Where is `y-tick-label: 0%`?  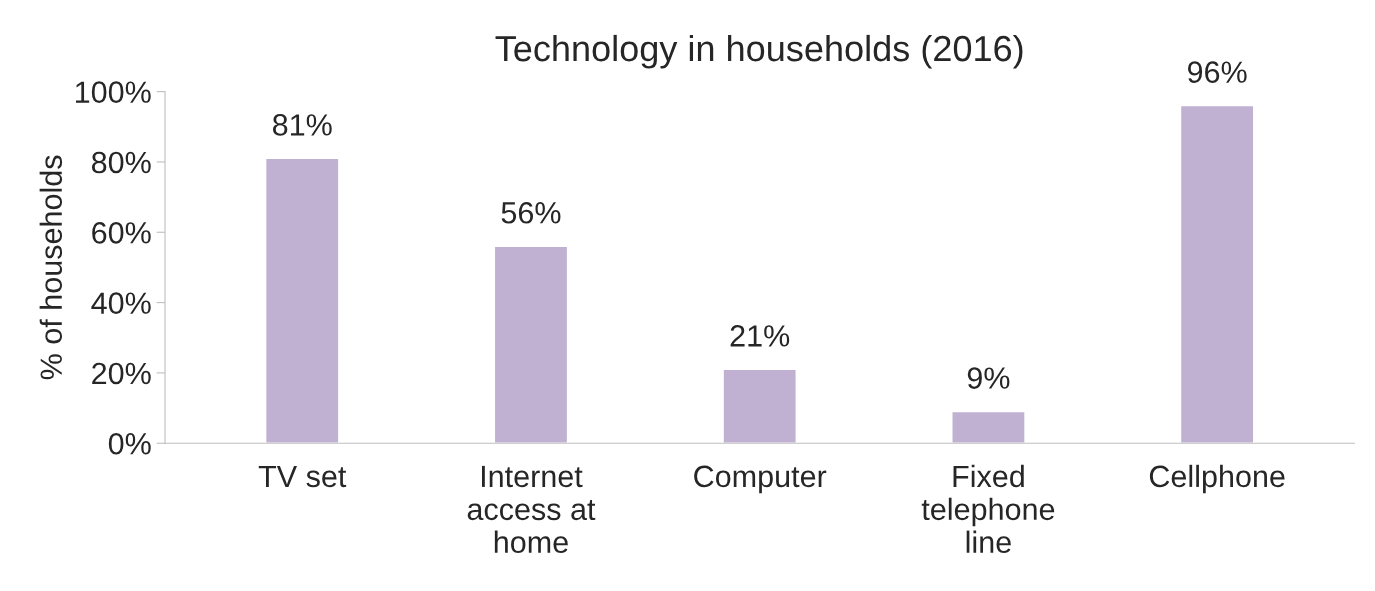 y-tick-label: 0% is located at coordinates (129, 443).